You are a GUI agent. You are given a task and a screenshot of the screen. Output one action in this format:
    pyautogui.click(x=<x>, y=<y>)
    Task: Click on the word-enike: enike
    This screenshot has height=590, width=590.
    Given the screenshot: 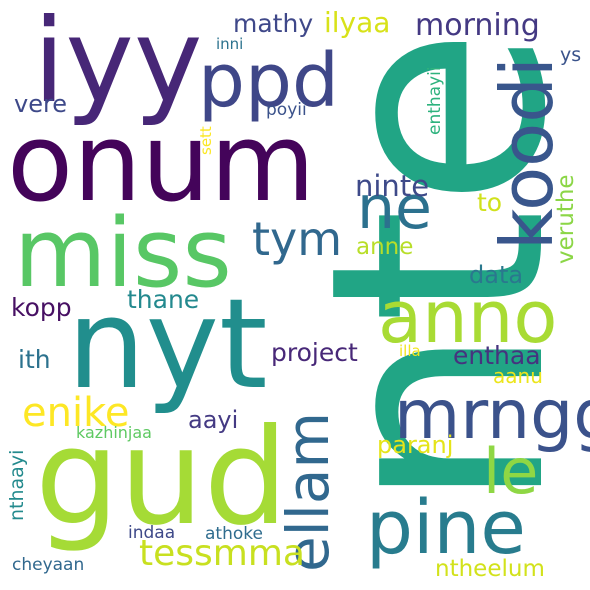 What is the action you would take?
    pyautogui.click(x=76, y=413)
    